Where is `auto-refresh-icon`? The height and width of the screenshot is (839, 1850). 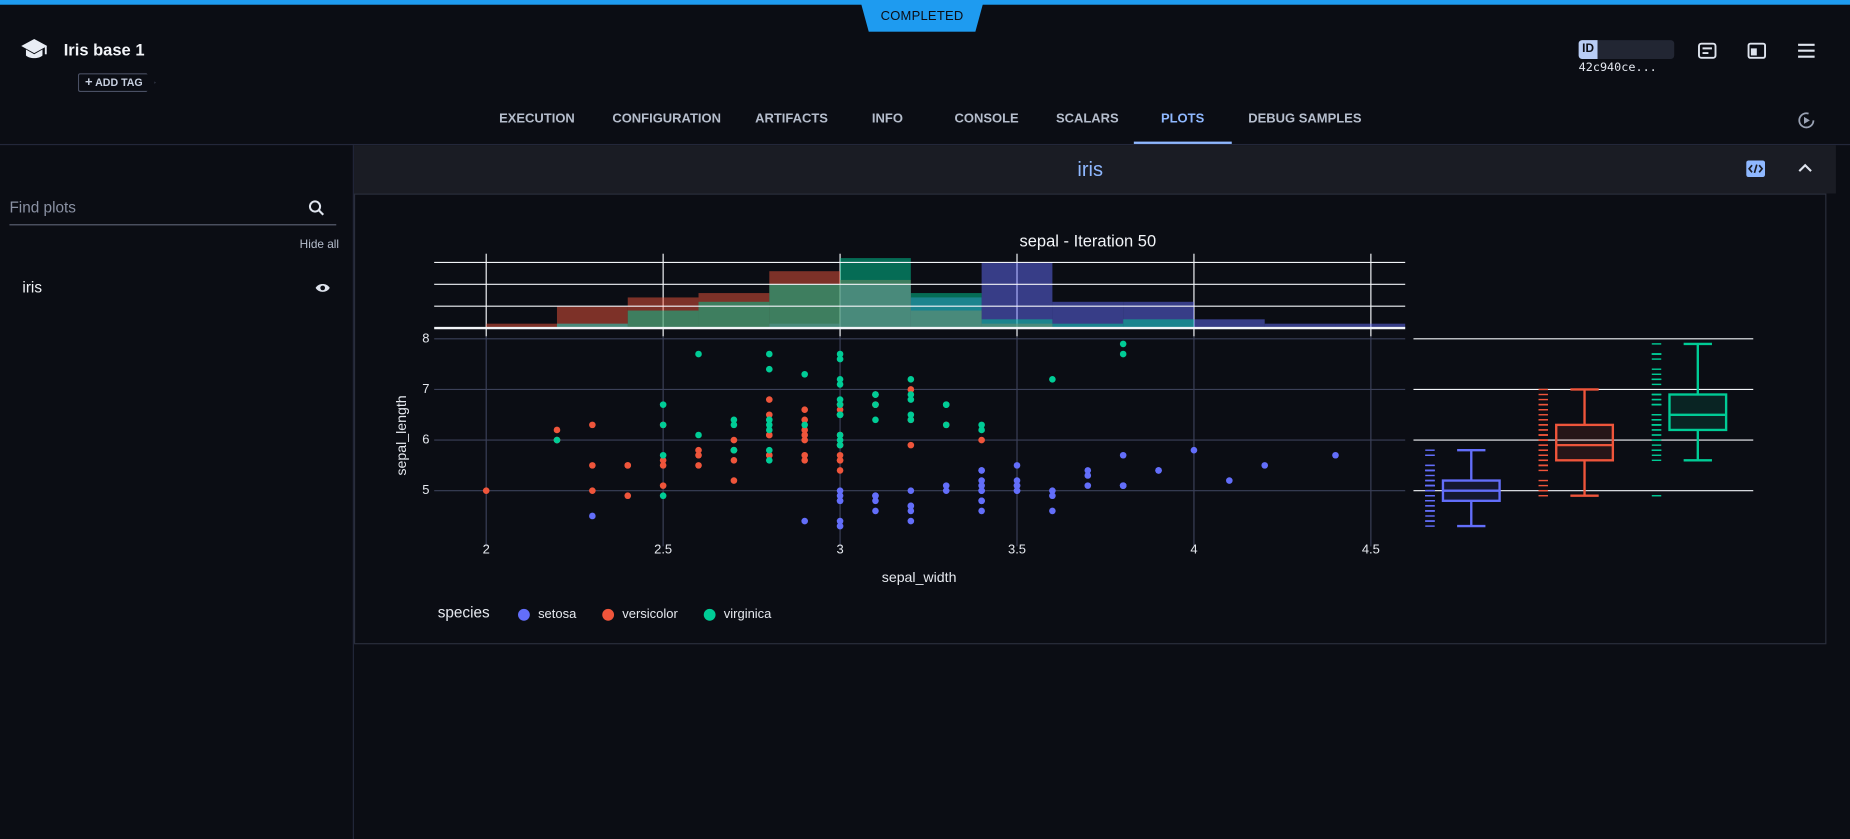 auto-refresh-icon is located at coordinates (1806, 120).